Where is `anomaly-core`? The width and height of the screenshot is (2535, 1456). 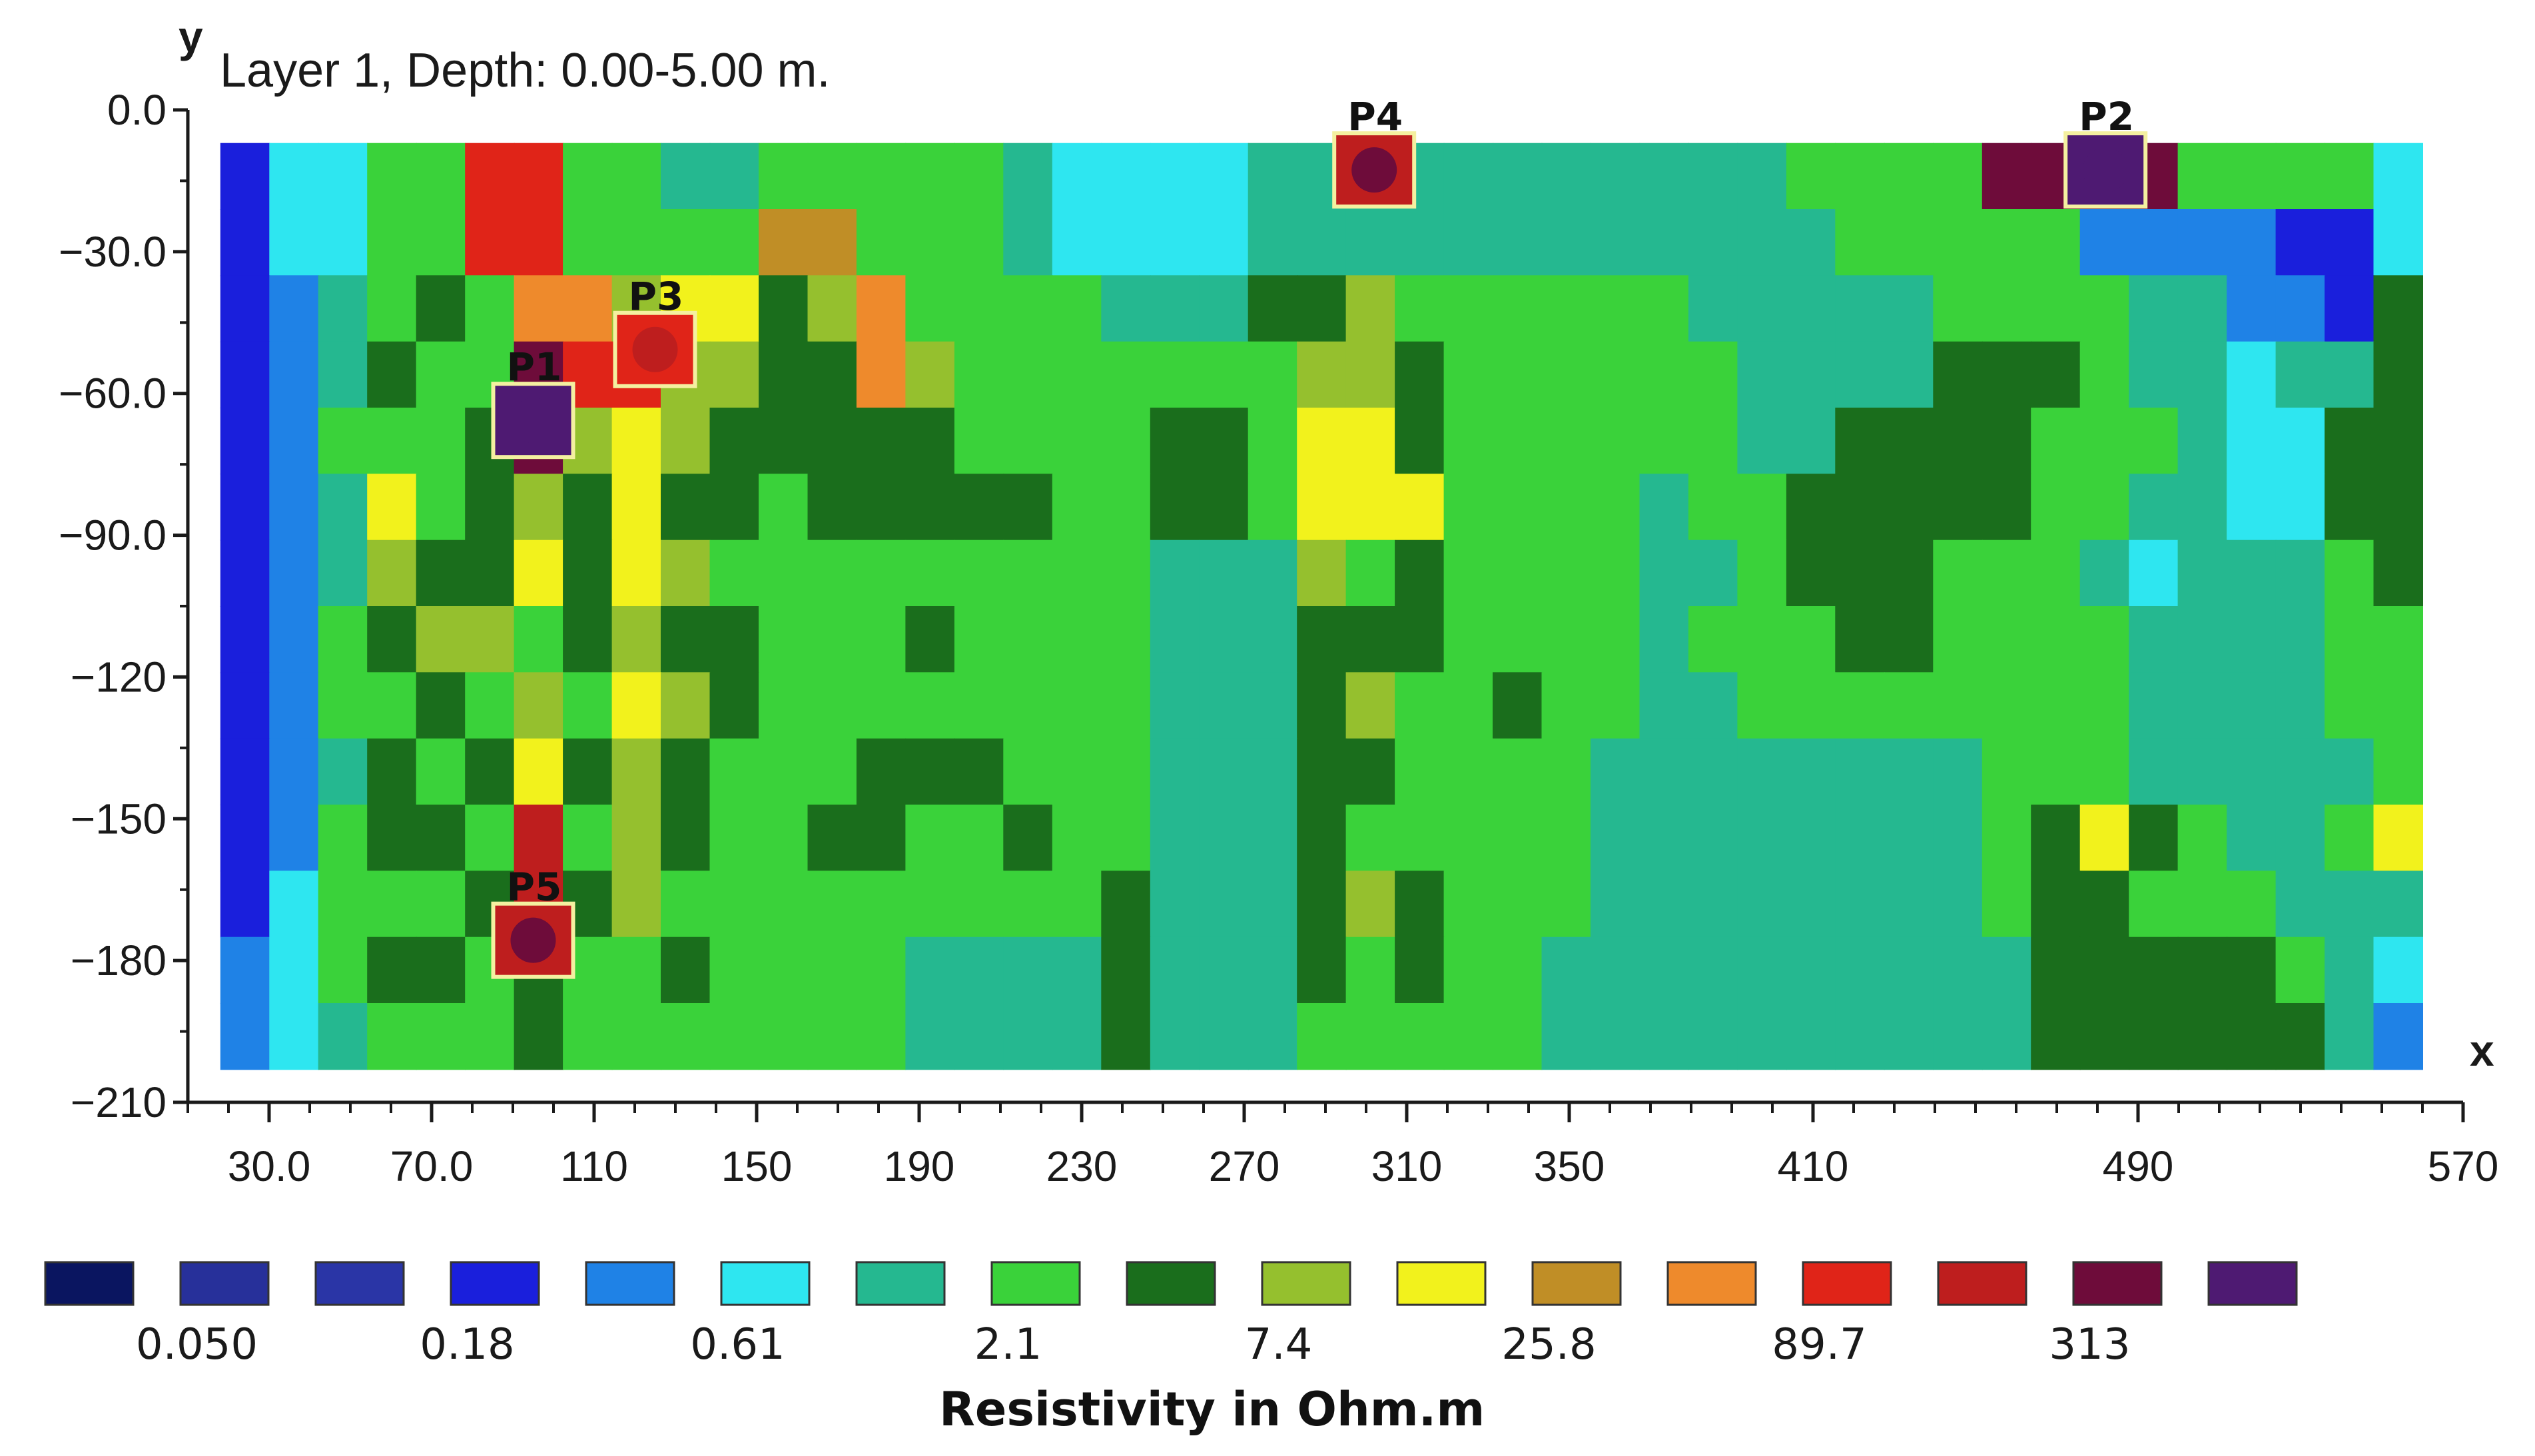 anomaly-core is located at coordinates (533, 940).